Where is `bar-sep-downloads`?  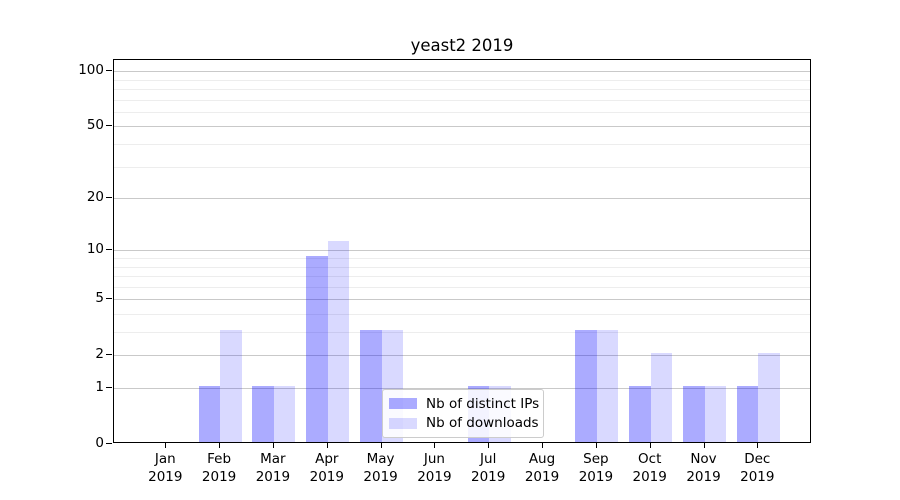 bar-sep-downloads is located at coordinates (607, 386).